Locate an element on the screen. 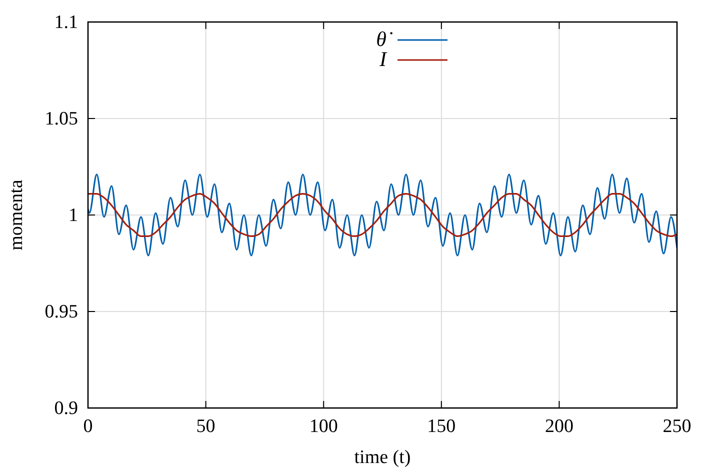 The width and height of the screenshot is (709, 471). line-series is located at coordinates (382, 215).